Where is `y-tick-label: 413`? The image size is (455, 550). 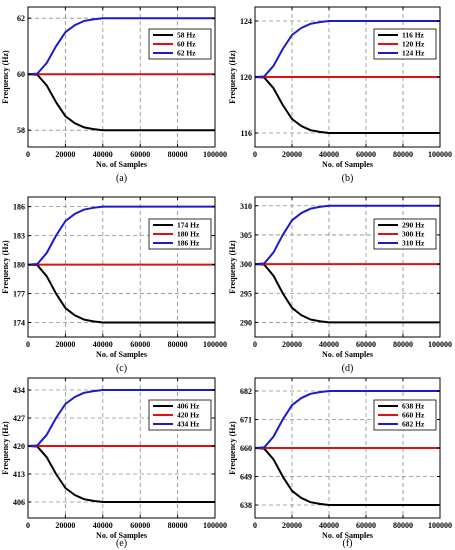
y-tick-label: 413 is located at coordinates (19, 474).